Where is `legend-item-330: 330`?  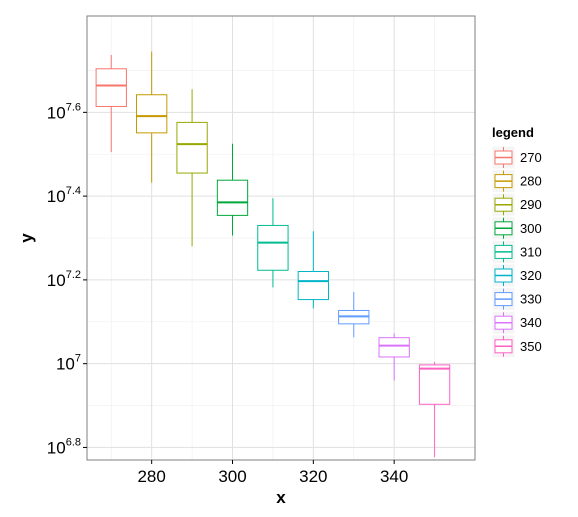
legend-item-330: 330 is located at coordinates (516, 299).